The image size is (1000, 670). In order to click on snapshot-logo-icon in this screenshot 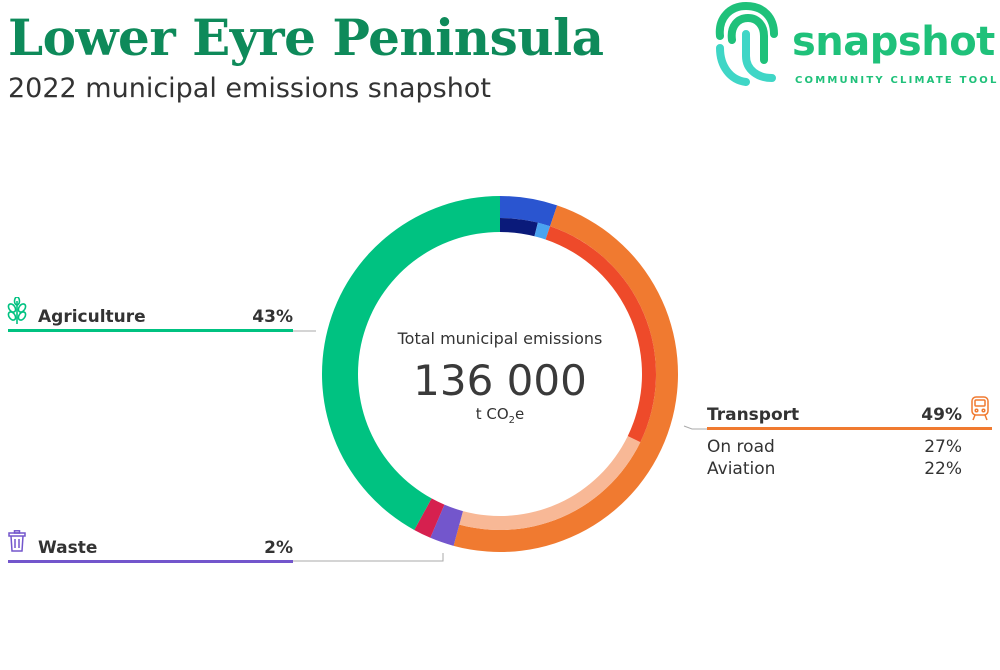, I will do `click(746, 43)`.